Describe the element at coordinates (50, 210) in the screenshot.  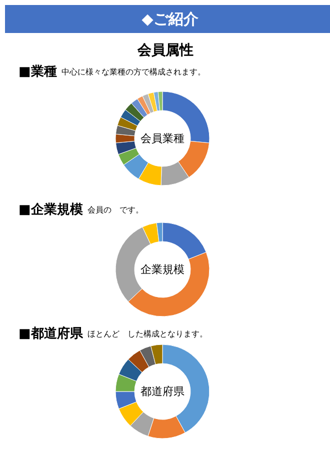
I see `chart-title: ■企業規模` at that location.